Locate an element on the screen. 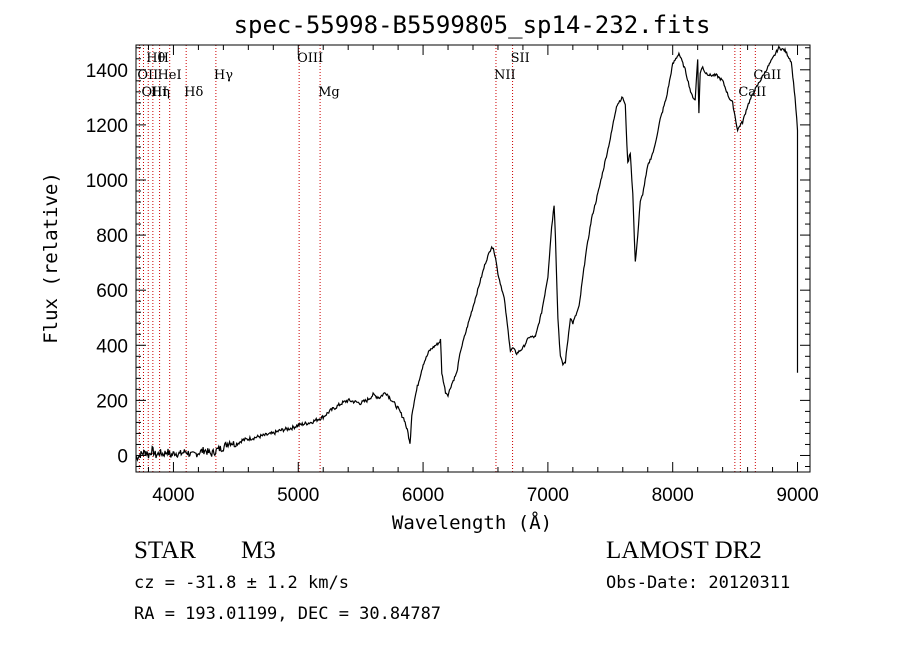 Image resolution: width=900 pixels, height=649 pixels. line-label-10: NII is located at coordinates (505, 75).